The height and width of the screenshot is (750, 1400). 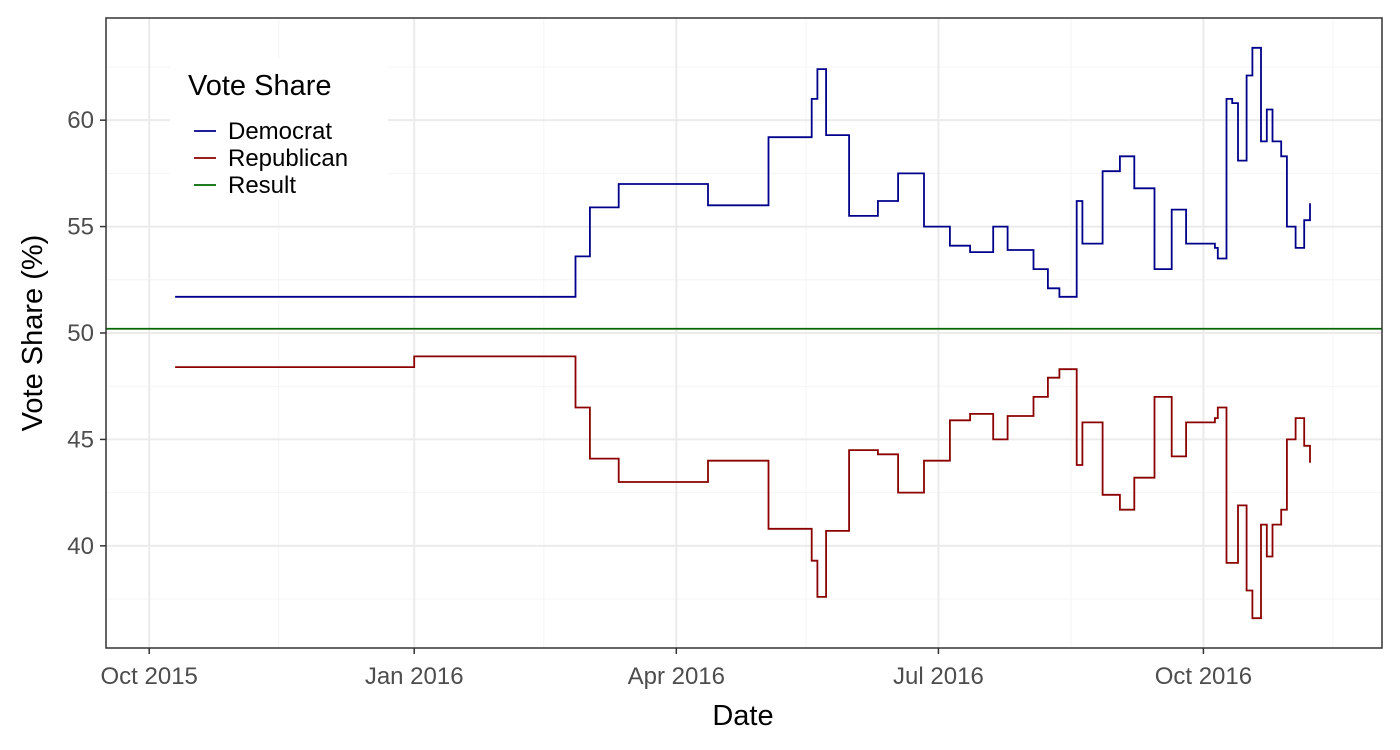 What do you see at coordinates (742, 716) in the screenshot?
I see `x-axis-title: Date` at bounding box center [742, 716].